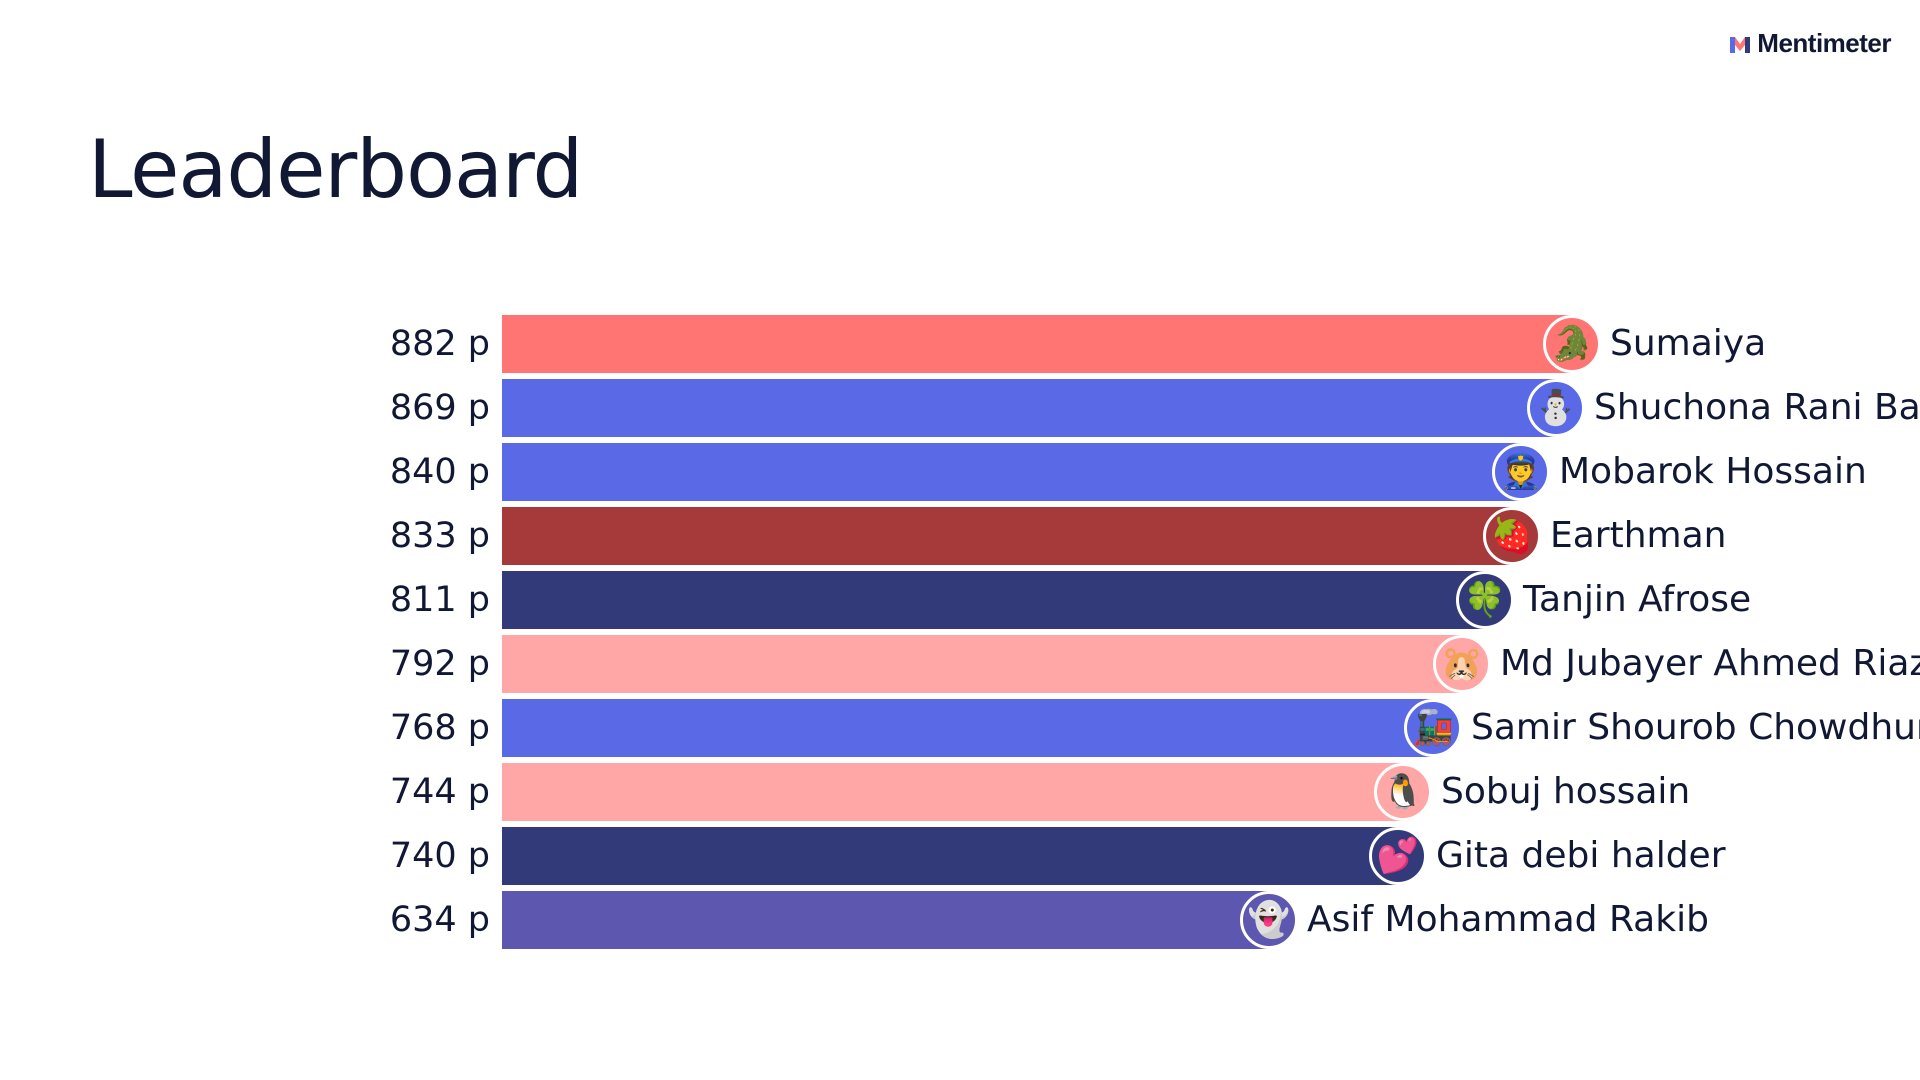 The width and height of the screenshot is (1920, 1080). Describe the element at coordinates (439, 664) in the screenshot. I see `score-label: 792 p` at that location.